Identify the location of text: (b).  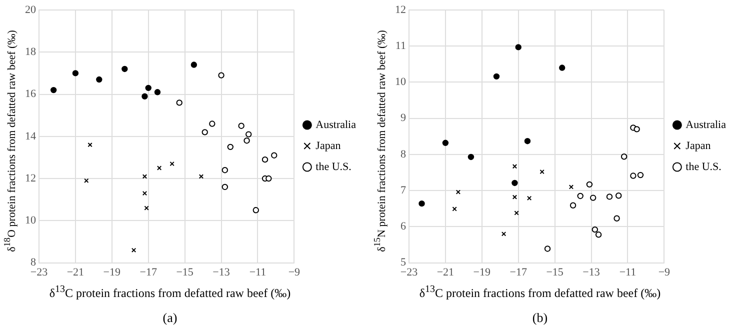
(540, 318).